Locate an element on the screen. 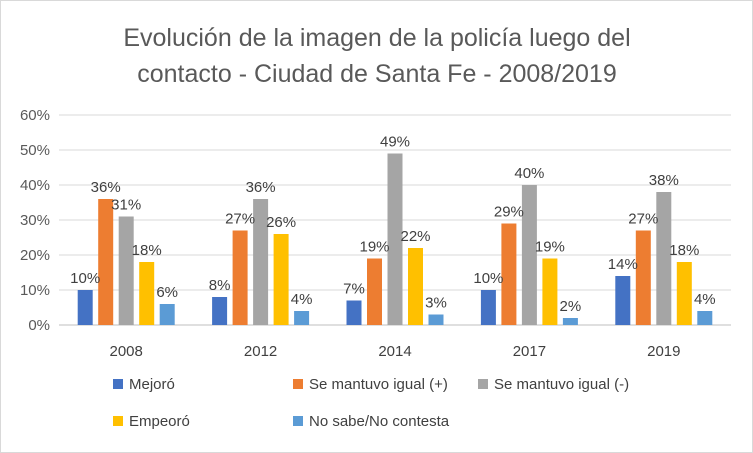 The height and width of the screenshot is (453, 753). data-label: 14% is located at coordinates (623, 264).